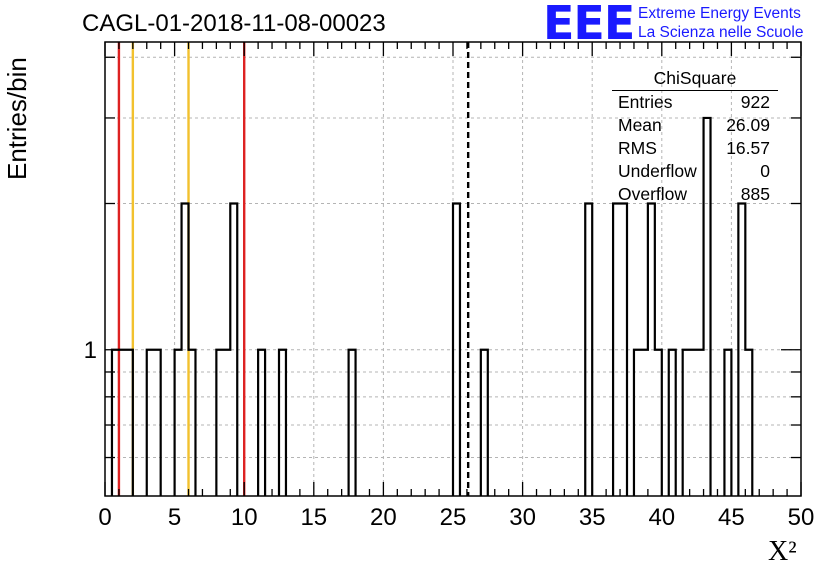 This screenshot has height=572, width=836. What do you see at coordinates (383, 517) in the screenshot?
I see `x-tick-label: 20` at bounding box center [383, 517].